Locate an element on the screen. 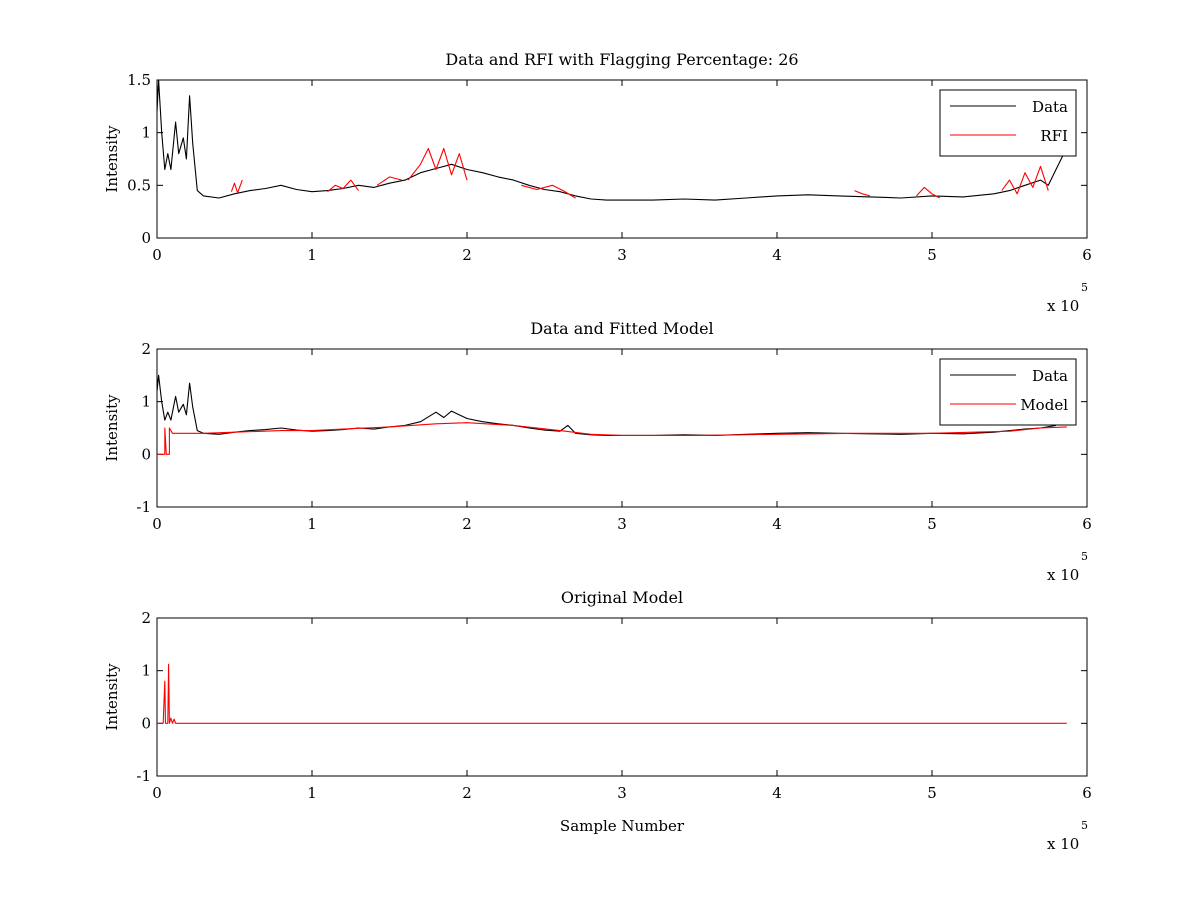  legend: Data Model is located at coordinates (1008, 392).